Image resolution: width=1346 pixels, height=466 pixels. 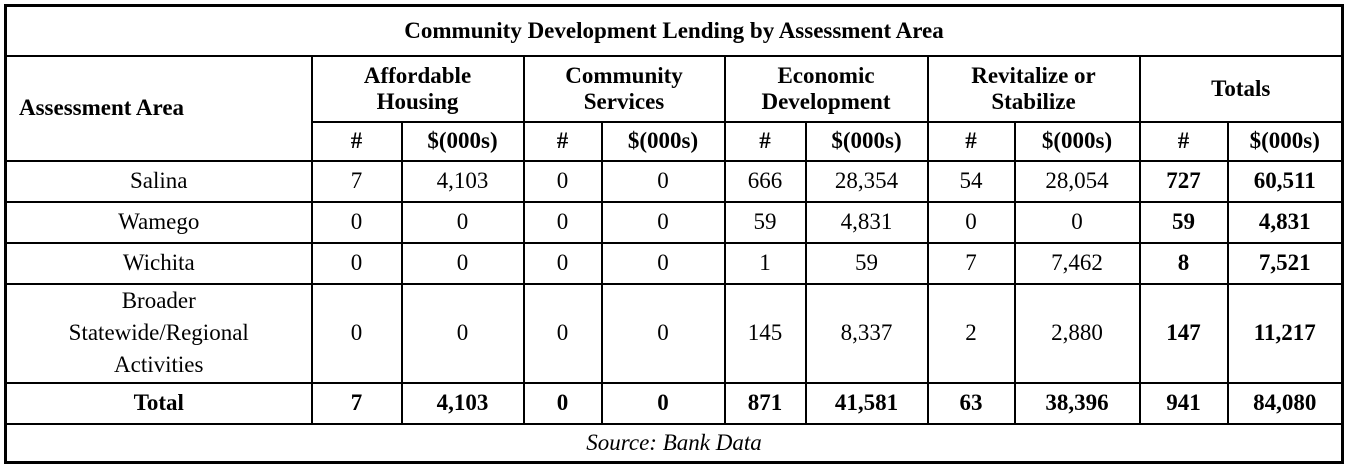 What do you see at coordinates (1183, 403) in the screenshot?
I see `cell: 941` at bounding box center [1183, 403].